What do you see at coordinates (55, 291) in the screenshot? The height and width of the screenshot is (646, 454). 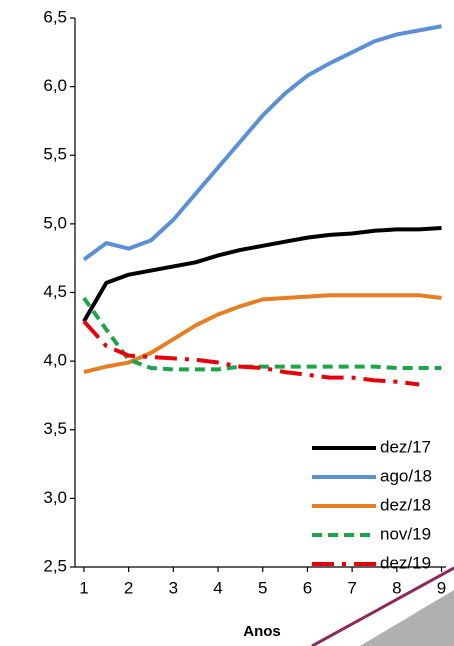 I see `y-tick-label: 4,5` at bounding box center [55, 291].